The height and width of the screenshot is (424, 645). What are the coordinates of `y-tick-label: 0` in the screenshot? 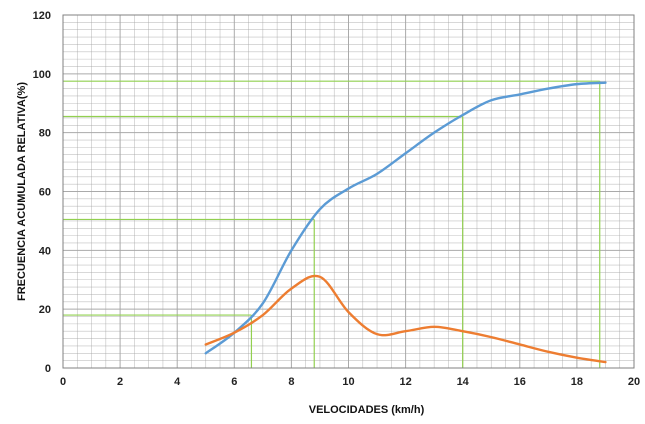 It's located at (48, 369).